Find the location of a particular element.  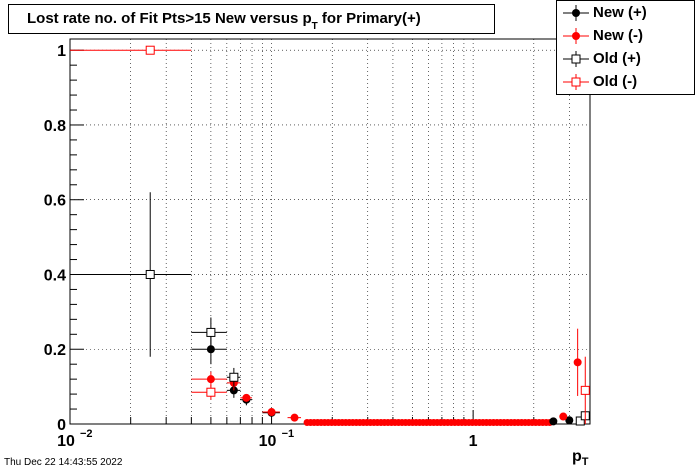

legend-label: Old (+) is located at coordinates (617, 58).